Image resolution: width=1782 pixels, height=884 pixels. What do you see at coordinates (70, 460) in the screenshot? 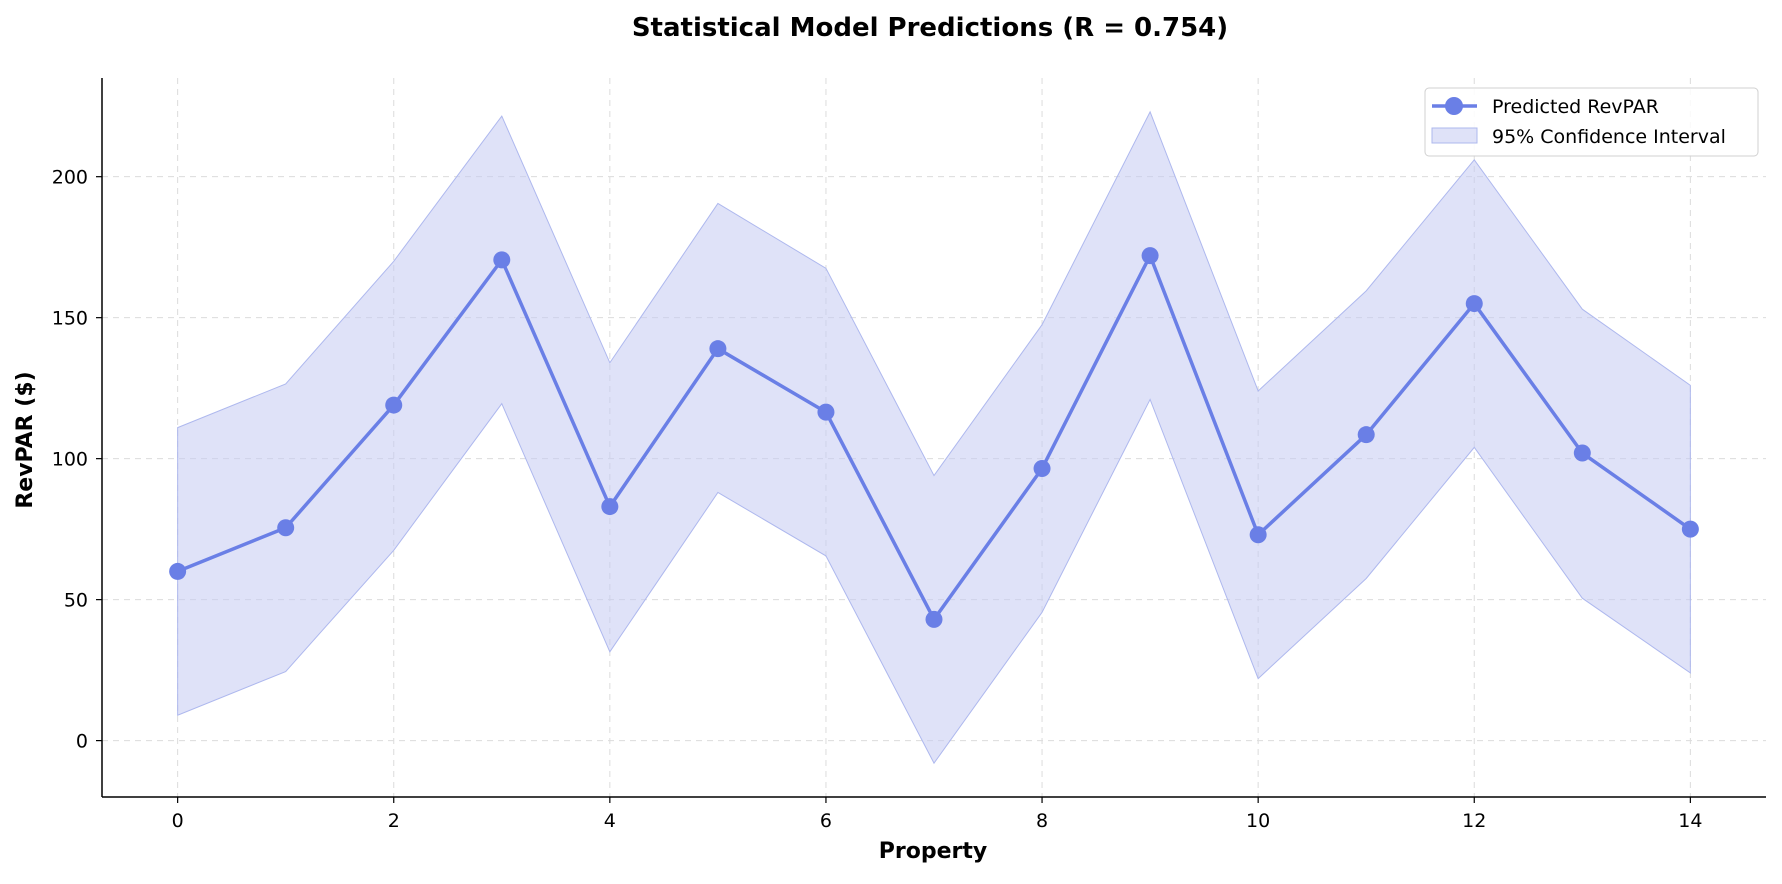
I see `y-tick-label: 100` at bounding box center [70, 460].